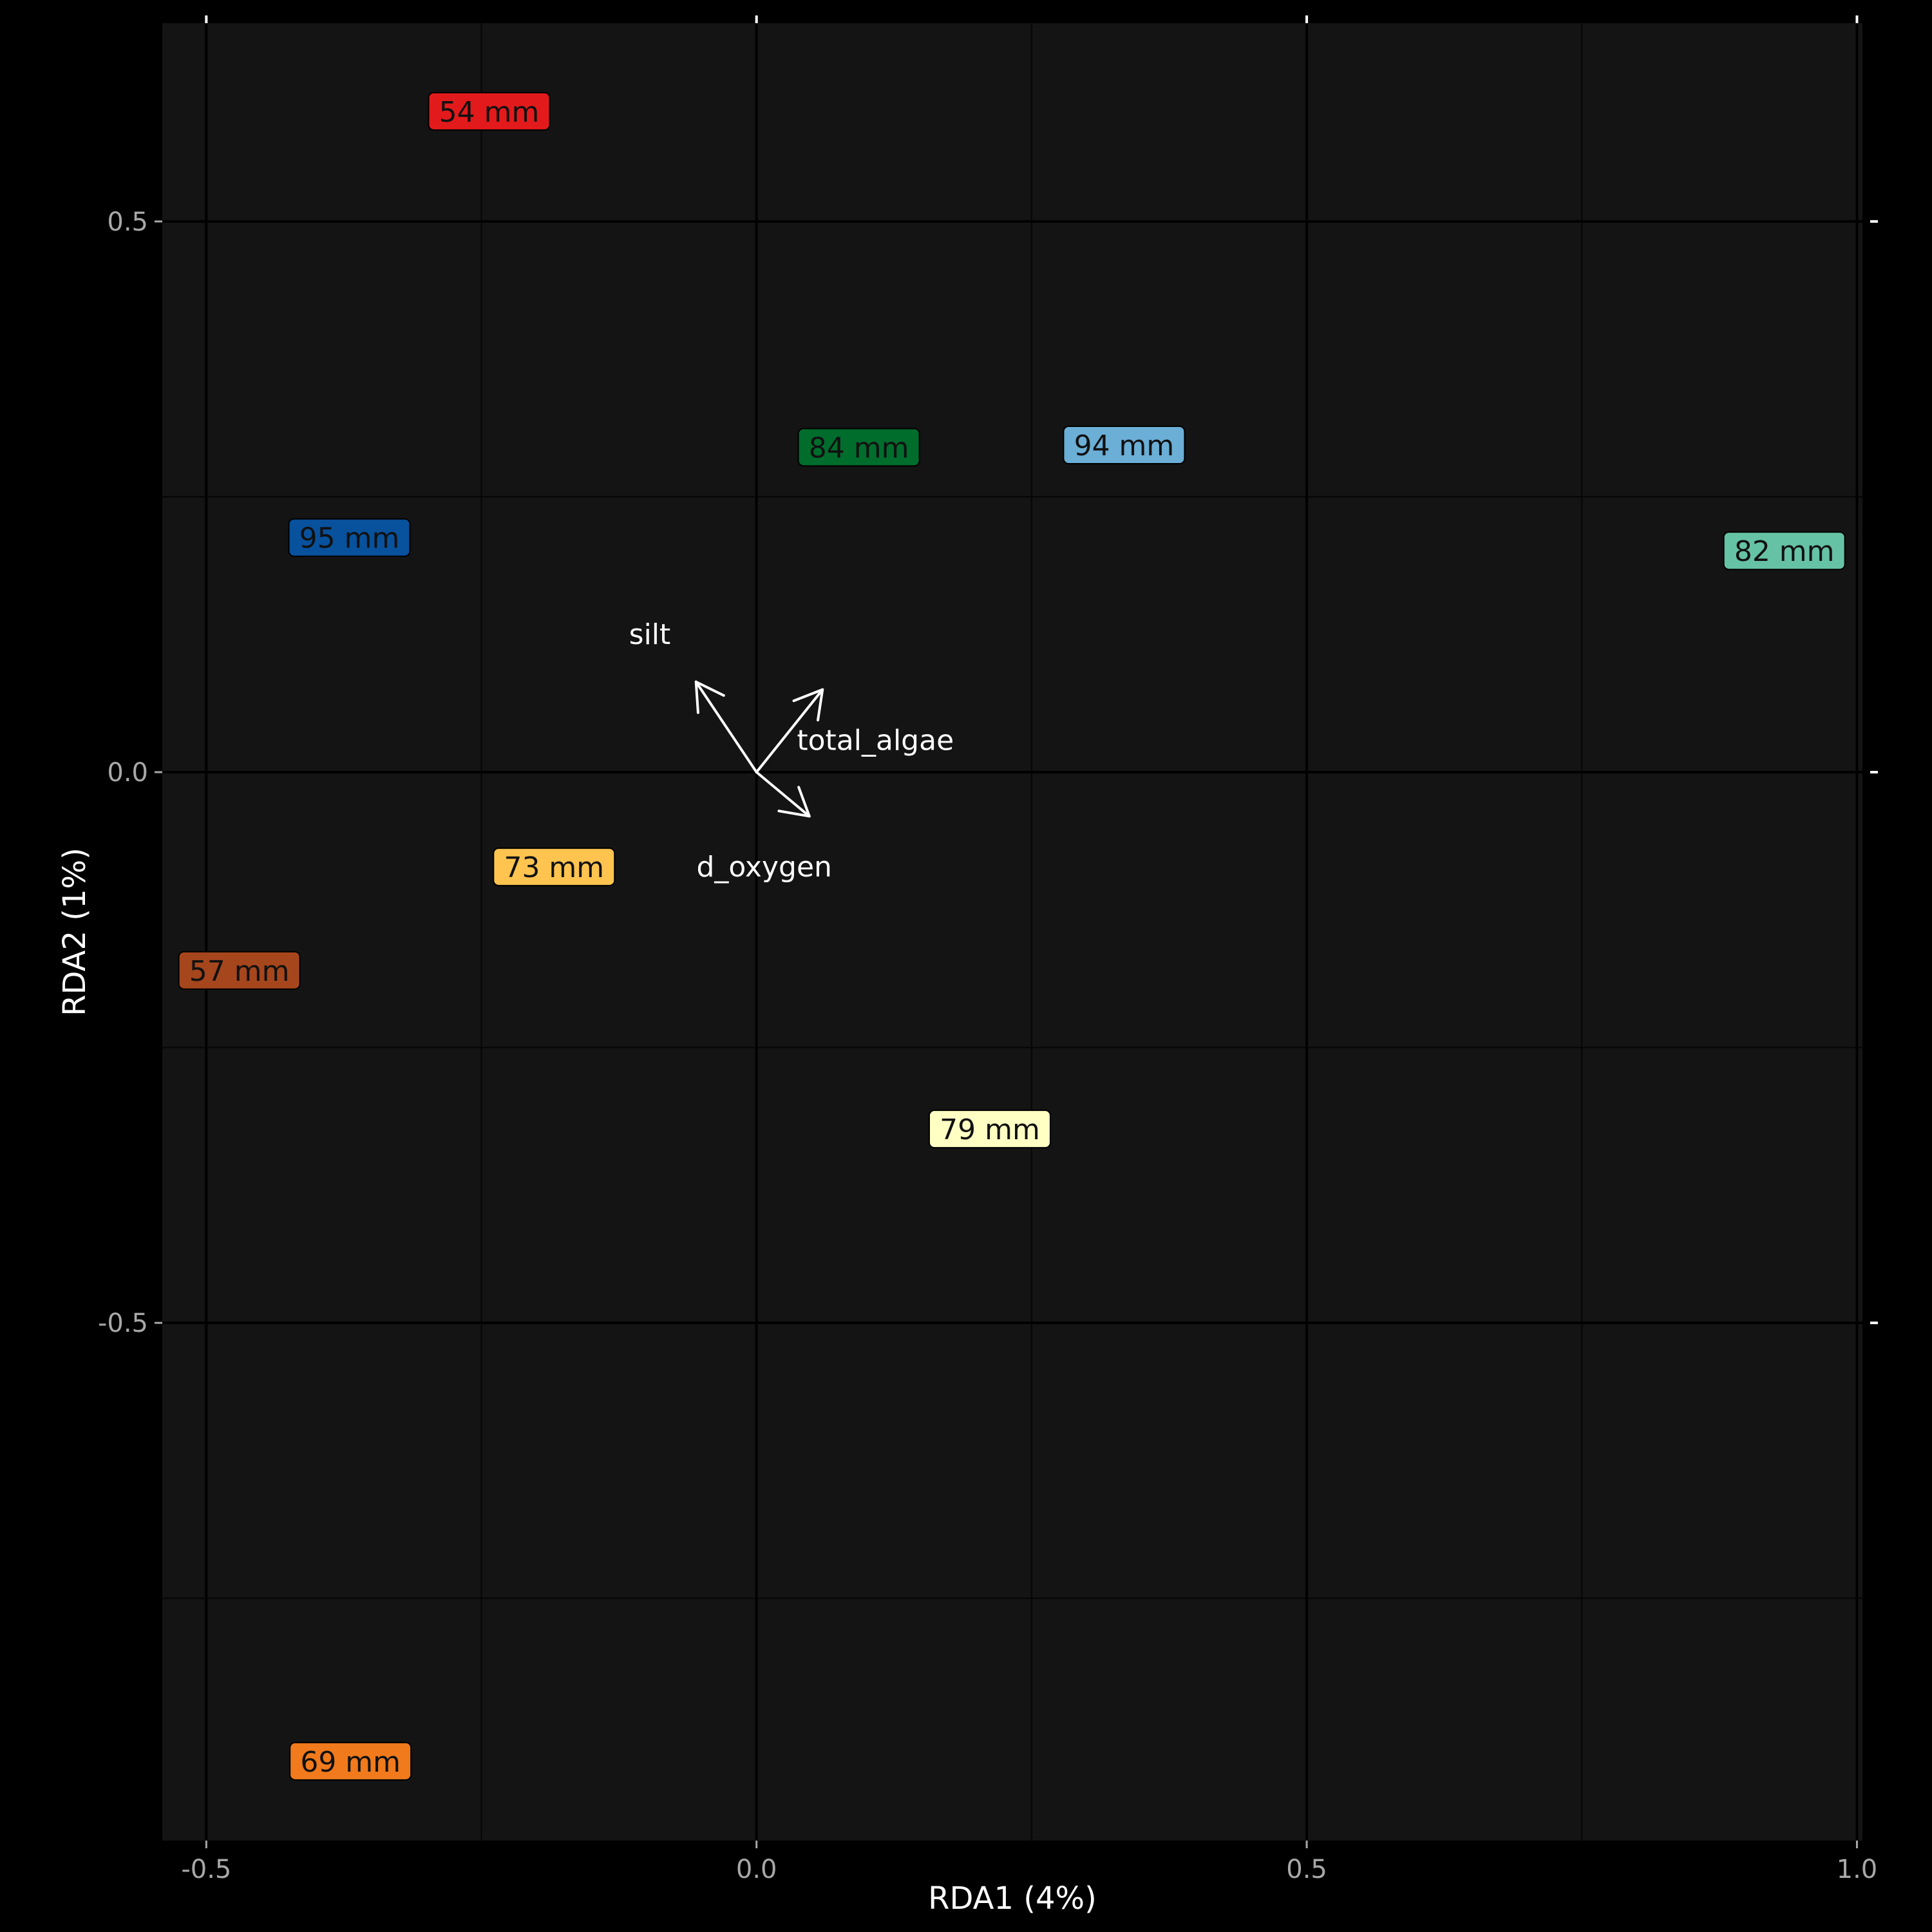 The height and width of the screenshot is (1932, 1932). What do you see at coordinates (1012, 1898) in the screenshot?
I see `x-axis-title: RDA1 (4%)` at bounding box center [1012, 1898].